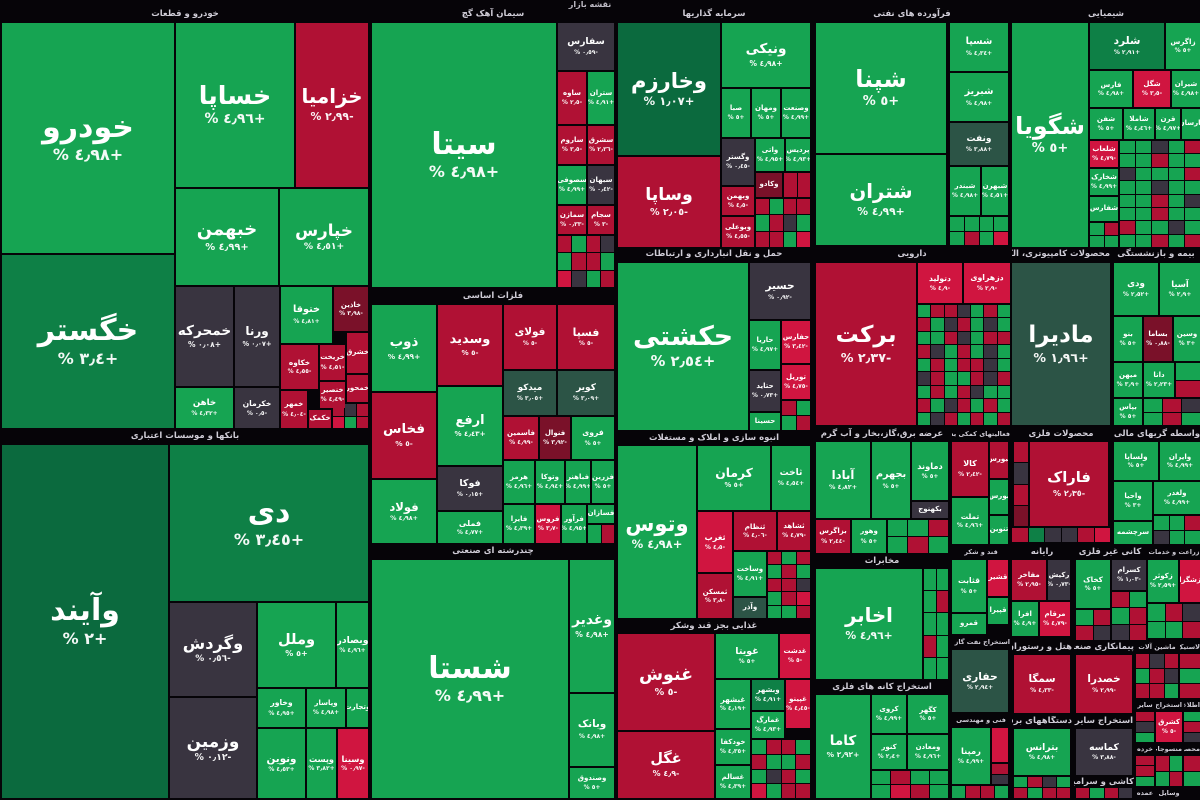  Describe the element at coordinates (357, 353) in the screenshot. I see `tile-خشرق: خشرق` at that location.